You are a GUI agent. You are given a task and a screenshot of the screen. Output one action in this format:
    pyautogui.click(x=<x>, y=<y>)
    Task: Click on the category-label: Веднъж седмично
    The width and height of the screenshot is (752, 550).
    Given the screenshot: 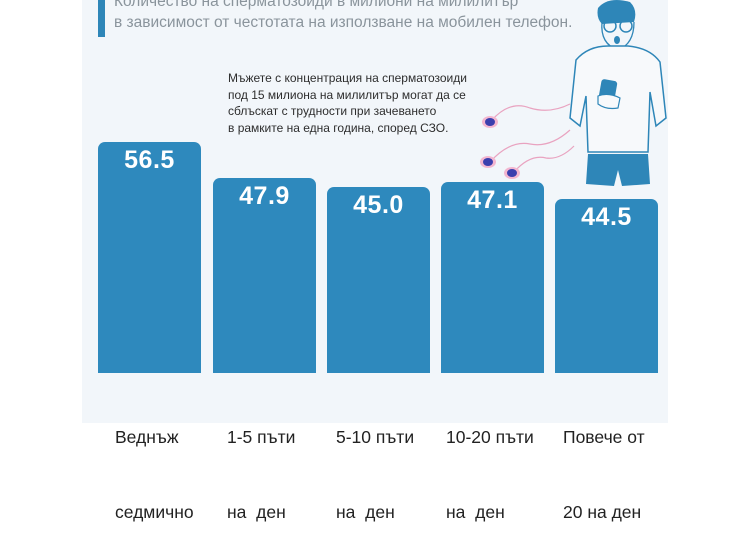 What is the action you would take?
    pyautogui.click(x=154, y=462)
    